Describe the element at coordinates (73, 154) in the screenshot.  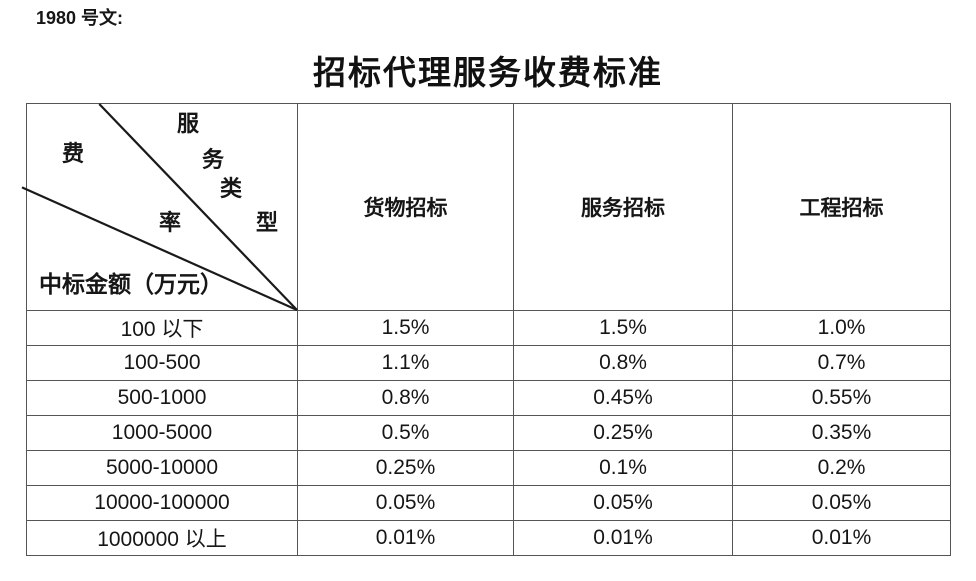
I see `corner-rate-char: 费` at that location.